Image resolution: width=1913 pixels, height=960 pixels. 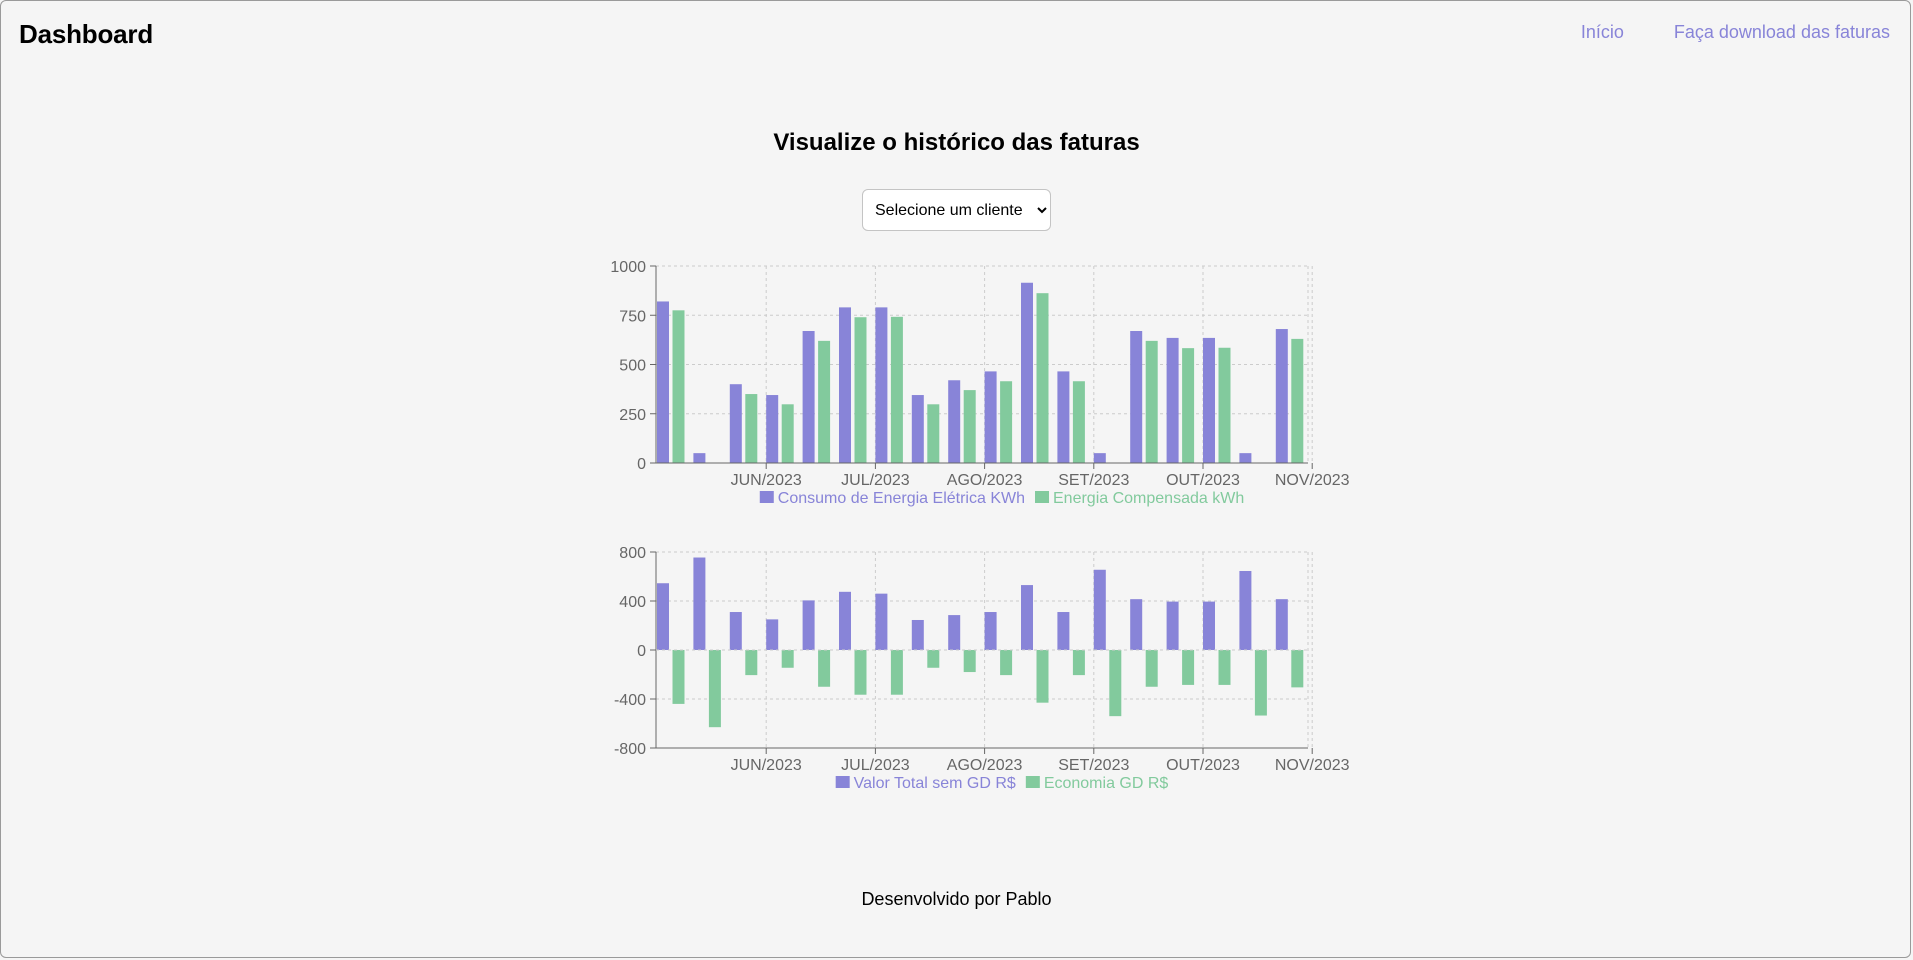 I want to click on top-nav: Início Faça download das faturas, so click(x=1735, y=32).